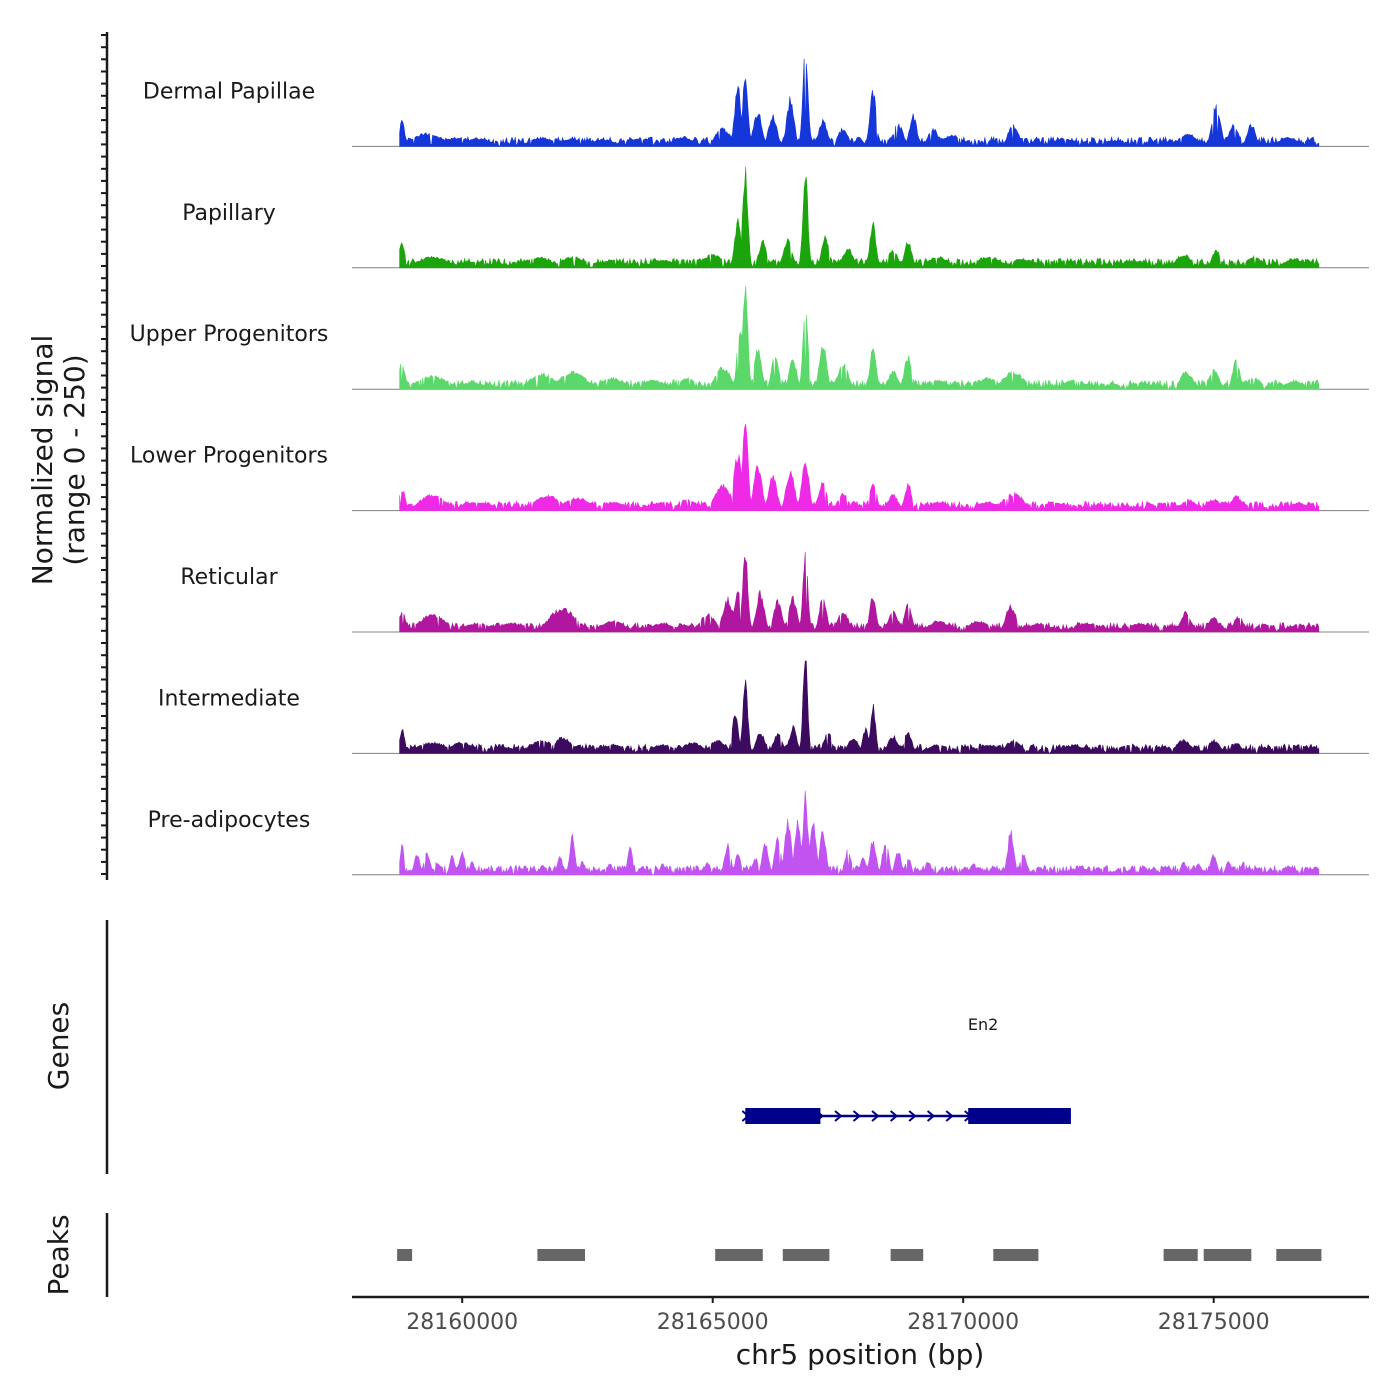 This screenshot has height=1400, width=1400. Describe the element at coordinates (229, 334) in the screenshot. I see `track-label: Upper Progenitors` at that location.